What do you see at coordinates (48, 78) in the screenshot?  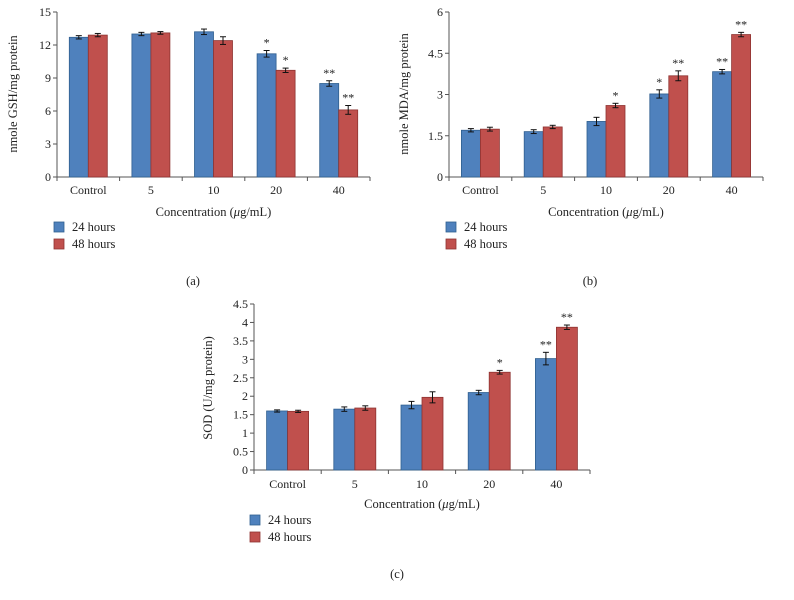 I see `y-tick-label: 9` at bounding box center [48, 78].